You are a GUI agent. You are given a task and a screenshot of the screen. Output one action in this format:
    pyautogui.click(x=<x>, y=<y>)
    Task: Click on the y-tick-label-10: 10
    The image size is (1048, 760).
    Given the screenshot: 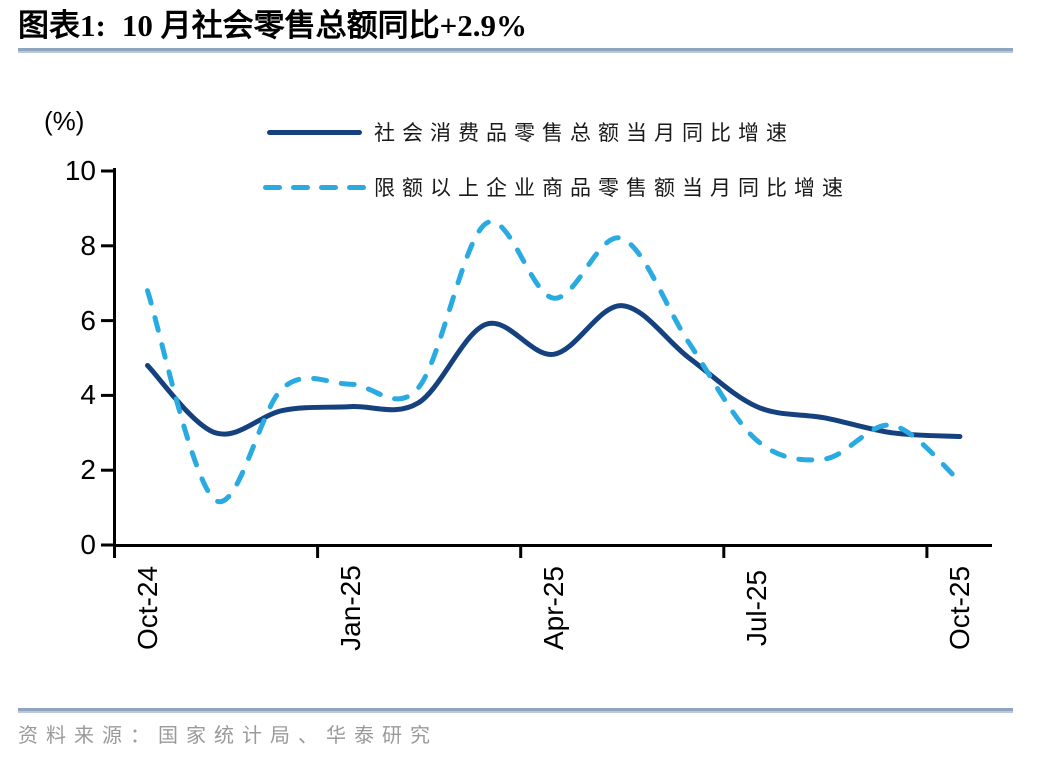 What is the action you would take?
    pyautogui.click(x=80, y=170)
    